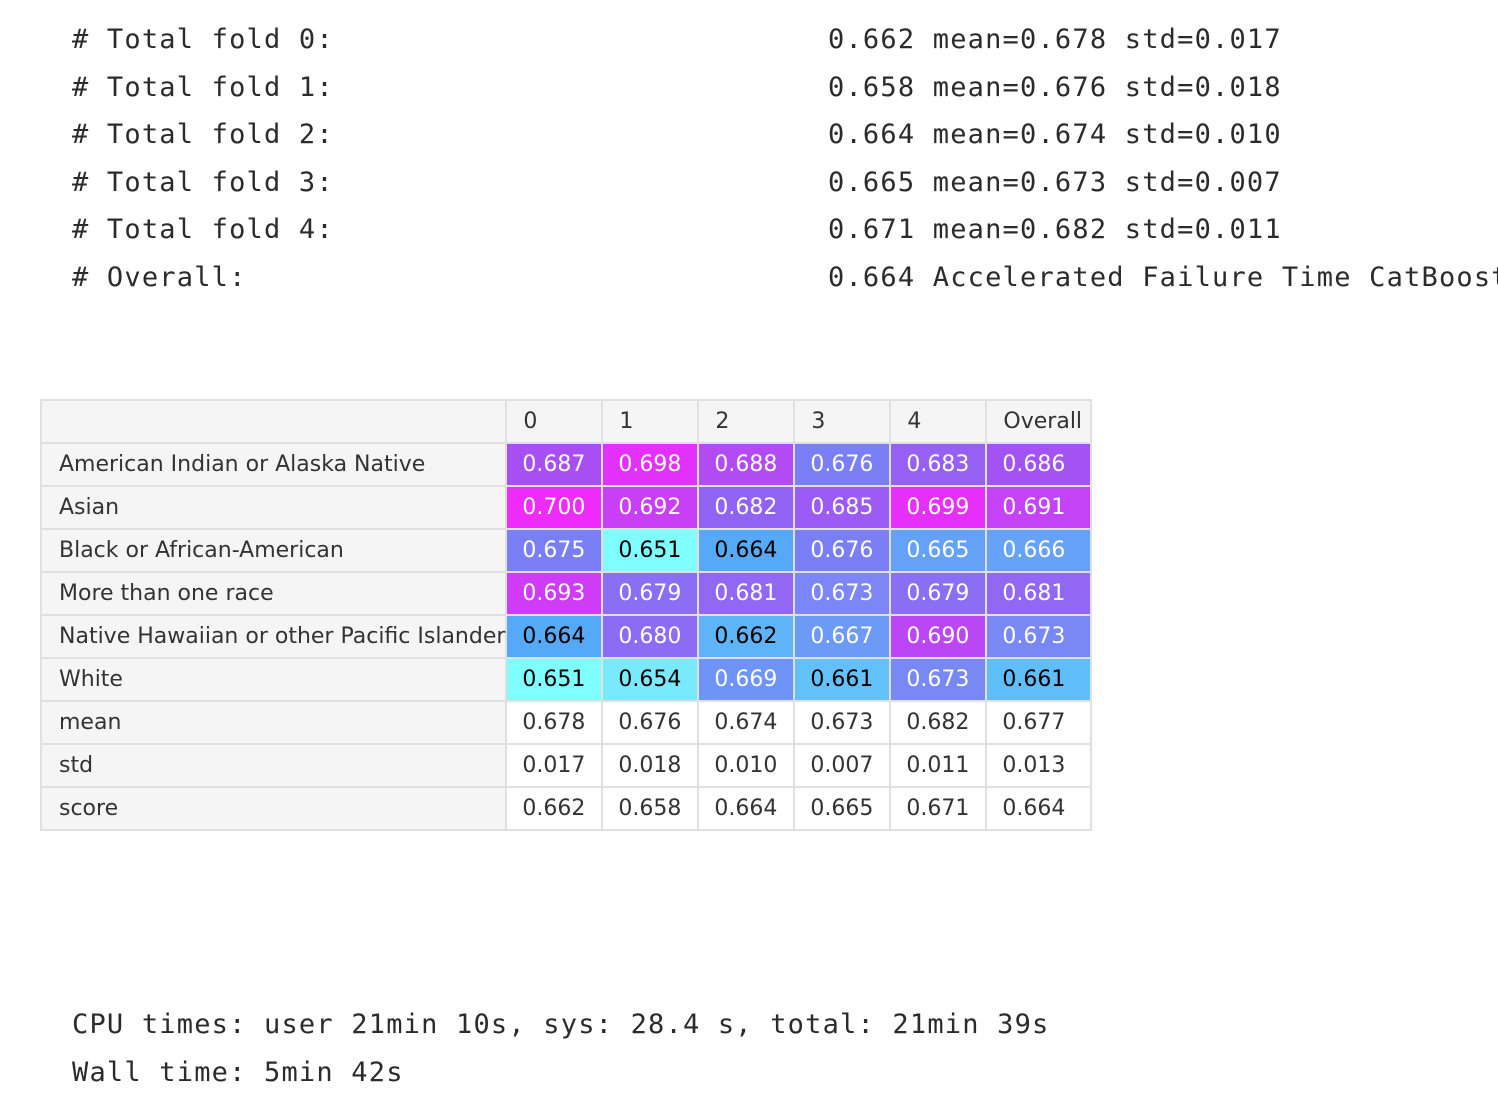  I want to click on table-row: White 0.651 0.654 0.669 0.661 0.673 0.661, so click(566, 679).